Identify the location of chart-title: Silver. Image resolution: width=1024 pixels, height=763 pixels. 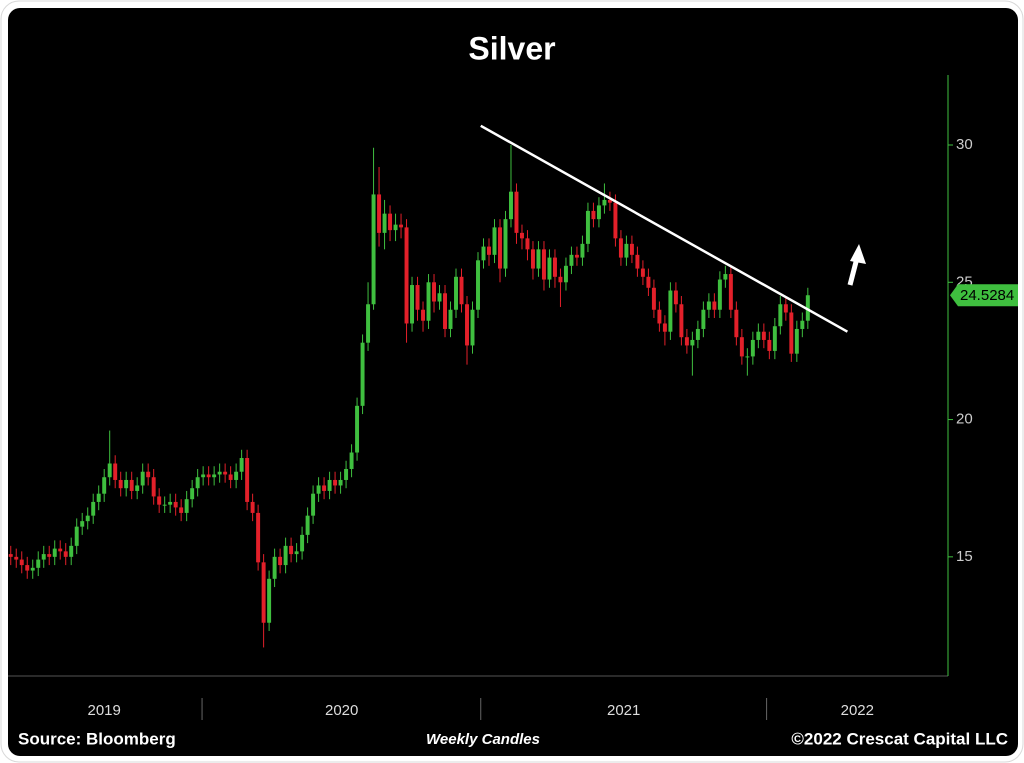
(511, 48).